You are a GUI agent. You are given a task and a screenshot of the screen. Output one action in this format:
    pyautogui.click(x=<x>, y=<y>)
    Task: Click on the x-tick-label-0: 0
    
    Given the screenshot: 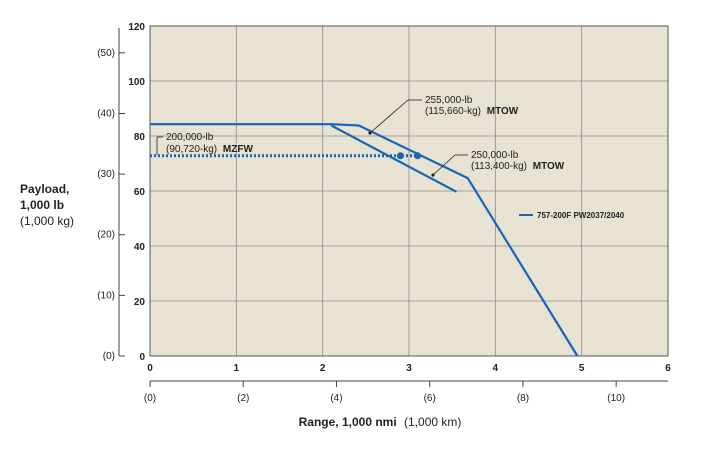 What is the action you would take?
    pyautogui.click(x=150, y=368)
    